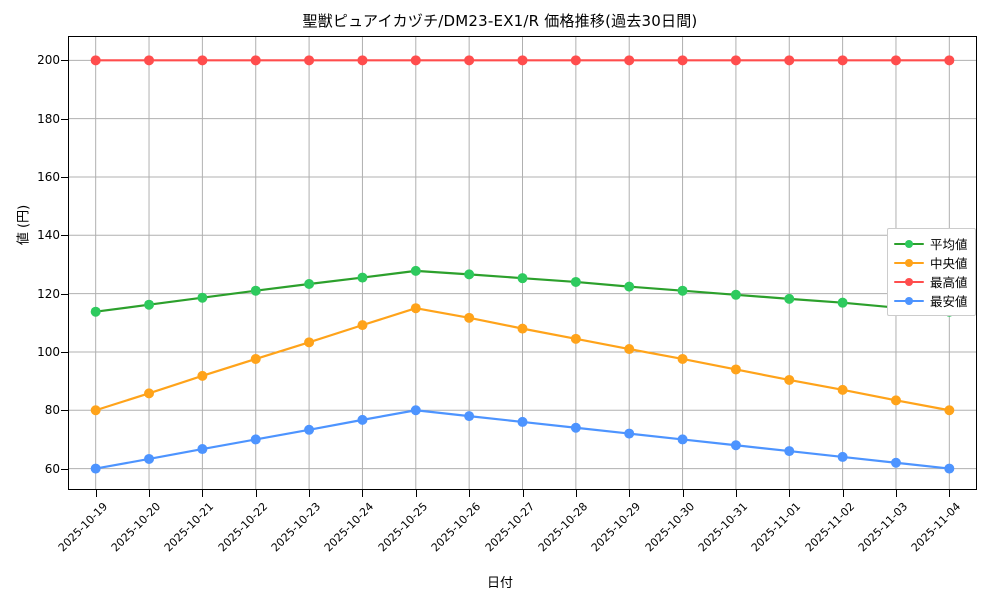 The image size is (1000, 600). I want to click on chart-title: 聖獣ピュアイカヅチ/DM23-EX1/R 価格推移(過去30日間), so click(500, 21).